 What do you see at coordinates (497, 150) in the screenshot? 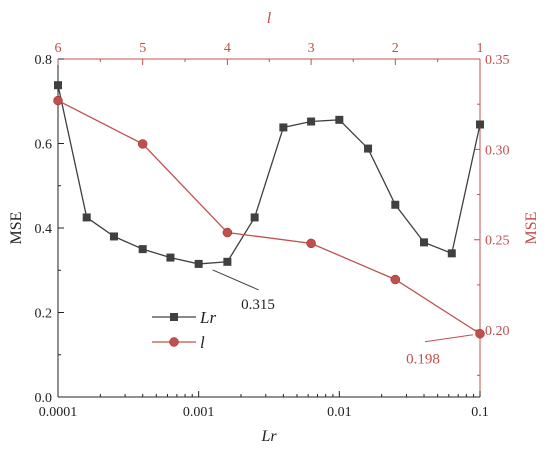
I see `right-axis-tick-label: 0.30` at bounding box center [497, 150].